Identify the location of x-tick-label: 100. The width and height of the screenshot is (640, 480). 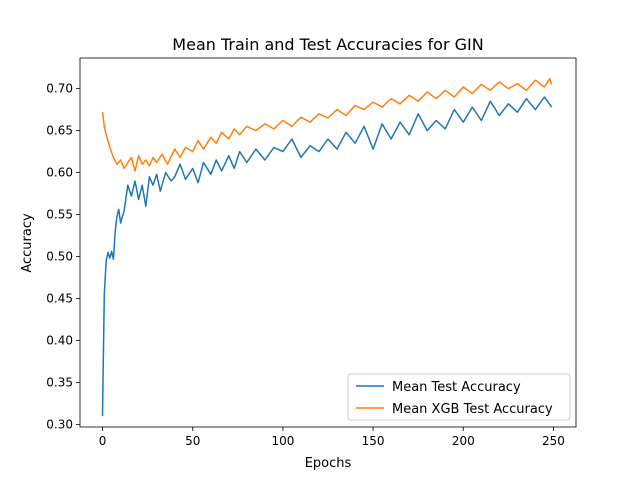
(282, 441).